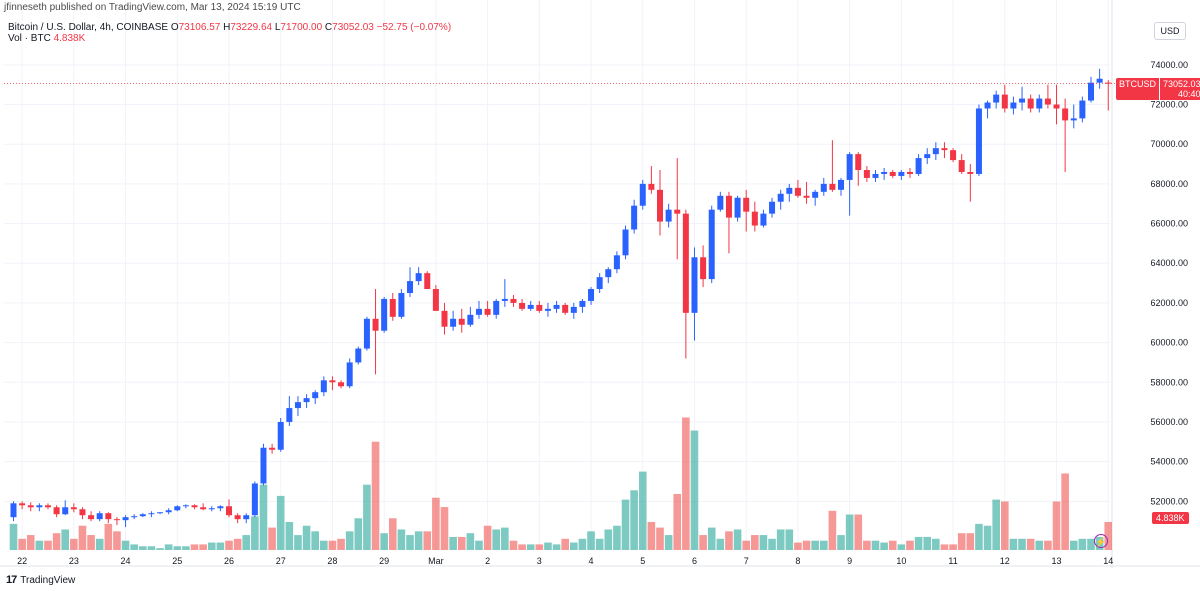  Describe the element at coordinates (436, 561) in the screenshot. I see `x-tick-label: Mar` at that location.